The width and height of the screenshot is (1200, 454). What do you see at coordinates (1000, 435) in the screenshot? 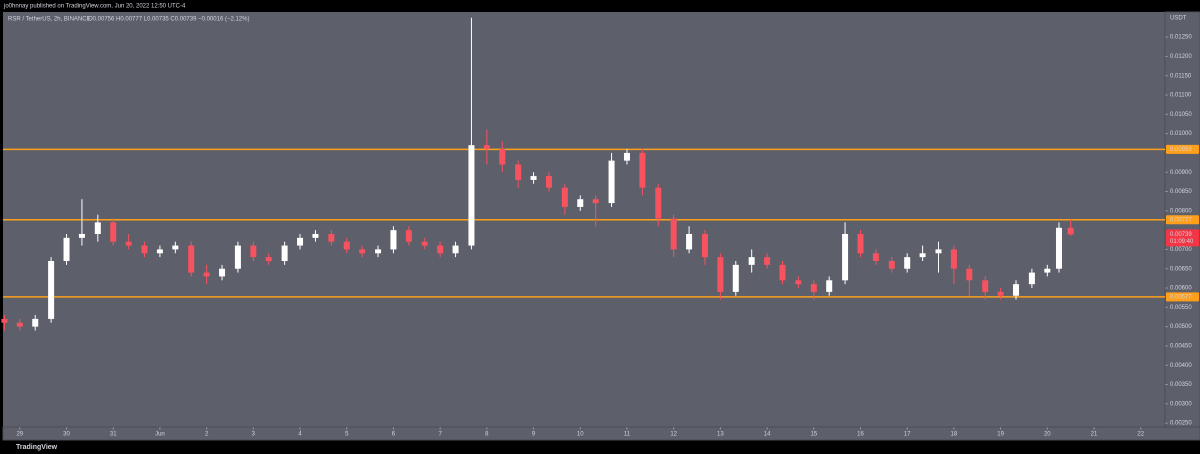
I see `x-tick-label: 19` at bounding box center [1000, 435].